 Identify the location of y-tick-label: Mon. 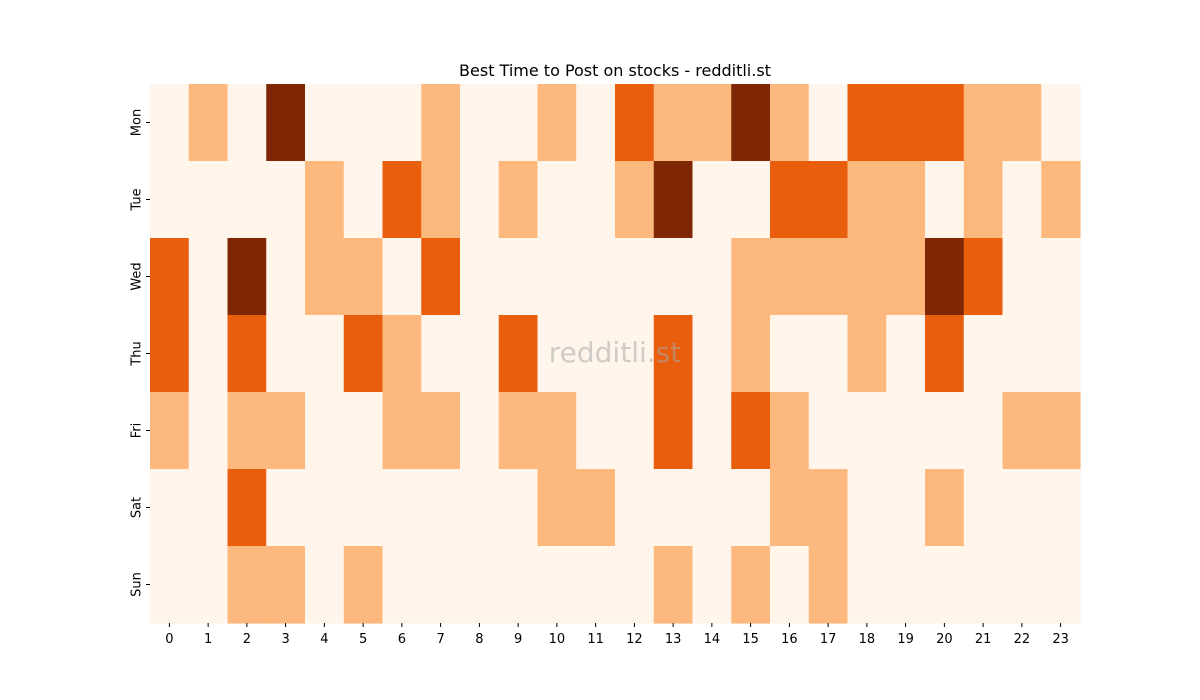
(137, 122).